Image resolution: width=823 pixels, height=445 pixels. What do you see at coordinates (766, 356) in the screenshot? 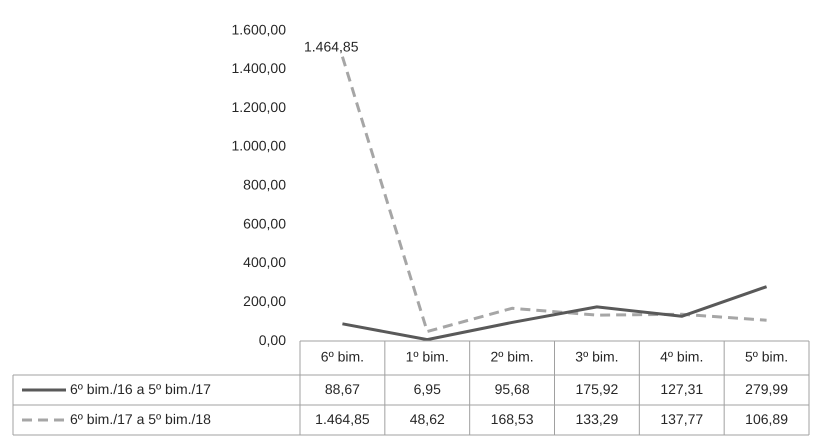
I see `x-tick-label: 5º bim.` at bounding box center [766, 356].